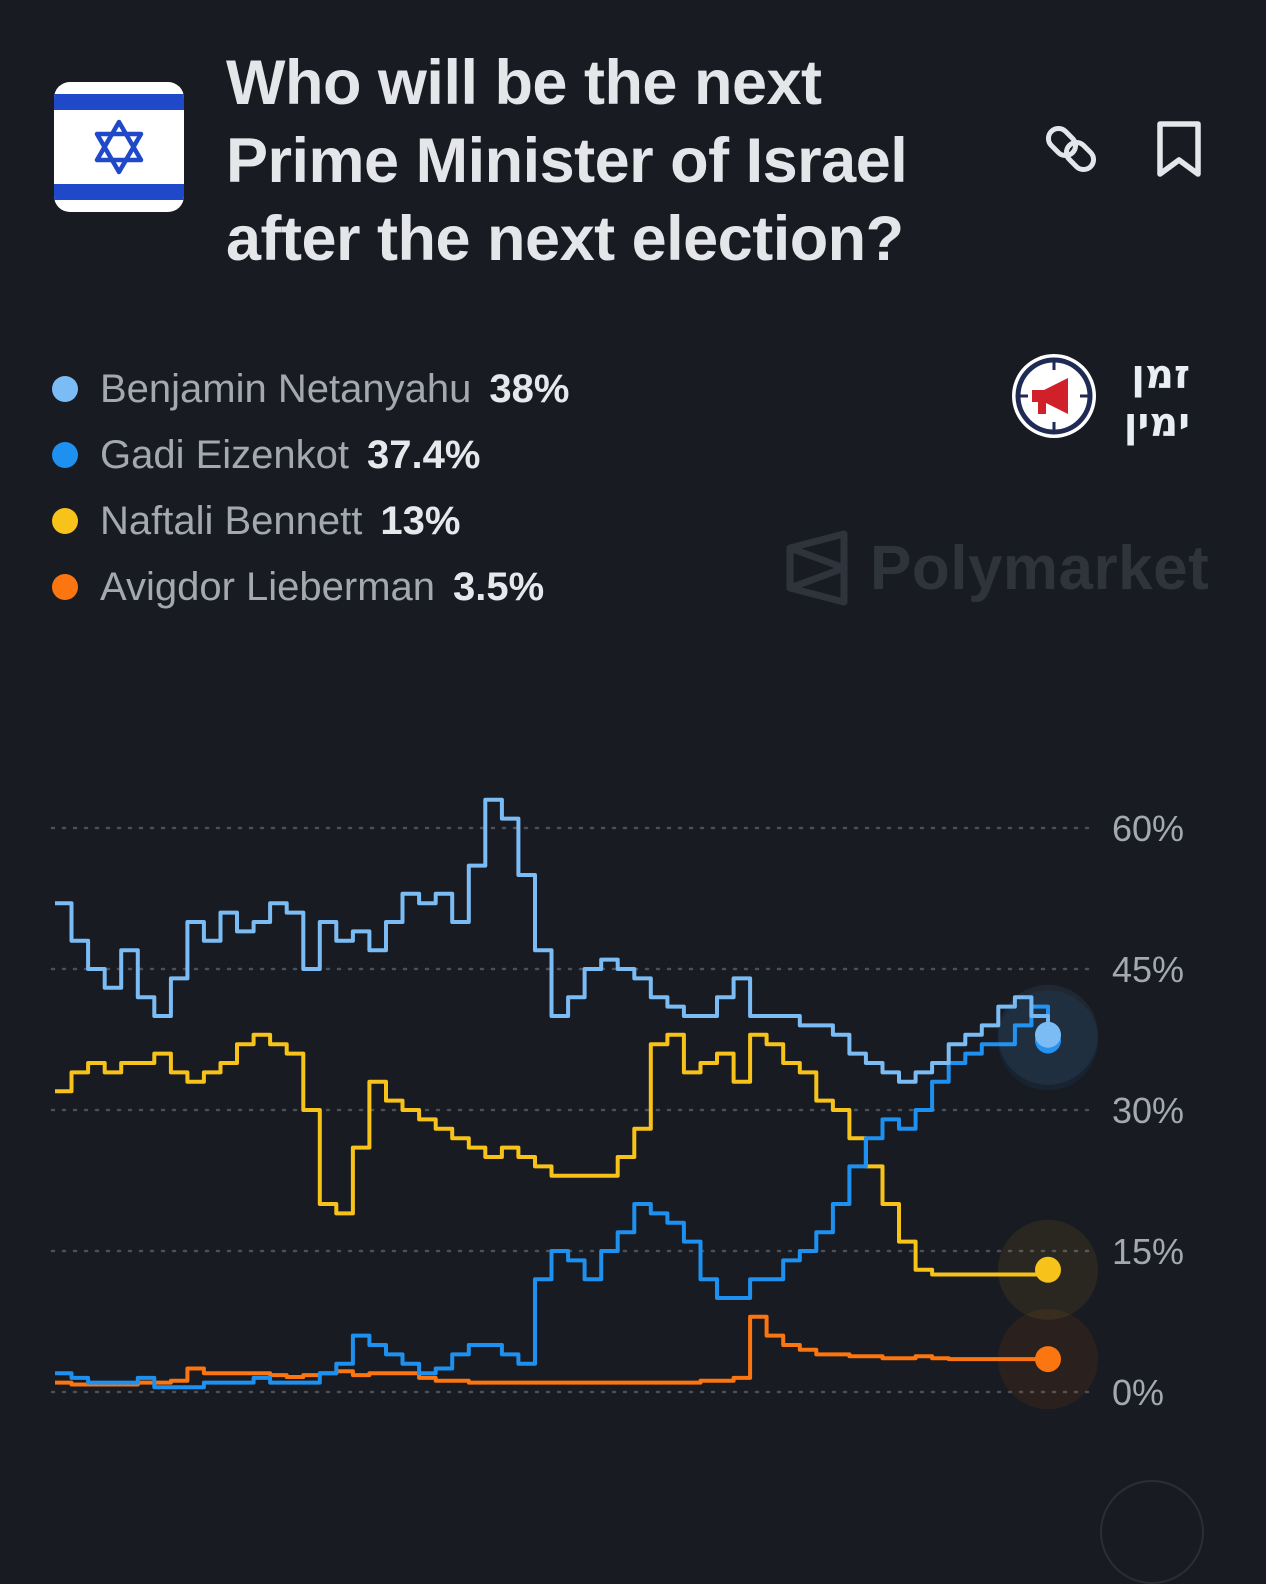  I want to click on channel-logo-word-1: זמן, so click(1160, 375).